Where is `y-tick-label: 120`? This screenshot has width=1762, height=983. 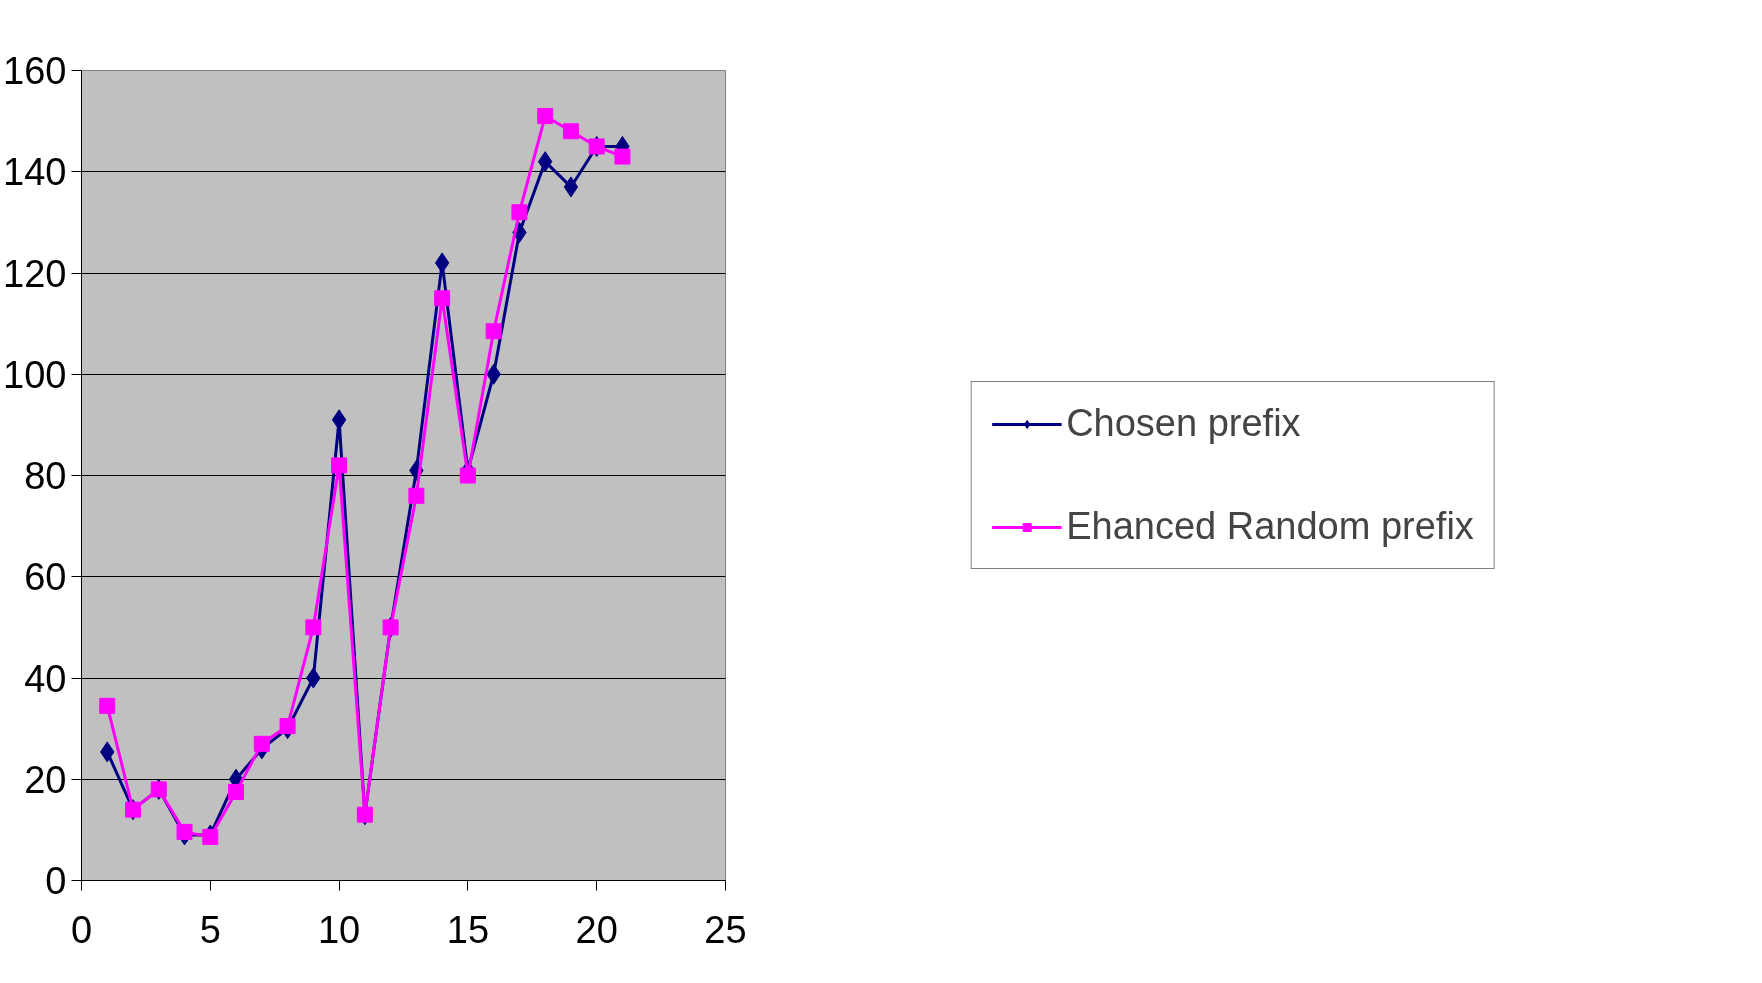 y-tick-label: 120 is located at coordinates (35, 273).